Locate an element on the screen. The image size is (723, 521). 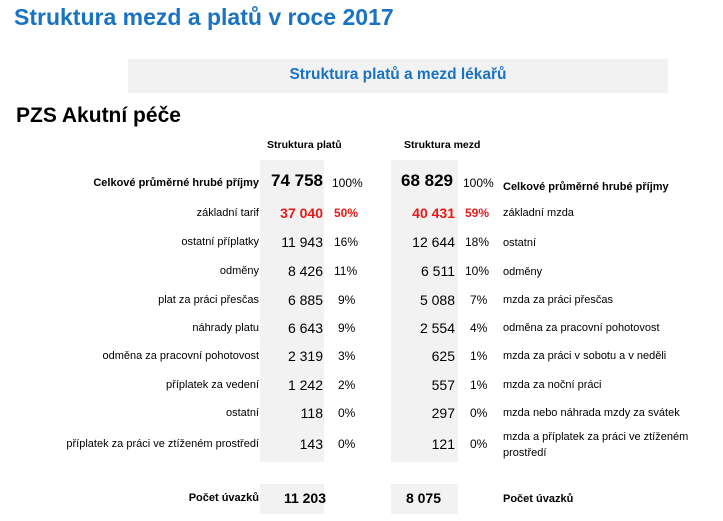
plat-label-row: příplatek za práci ve ztíženém prostředí is located at coordinates (162, 444).